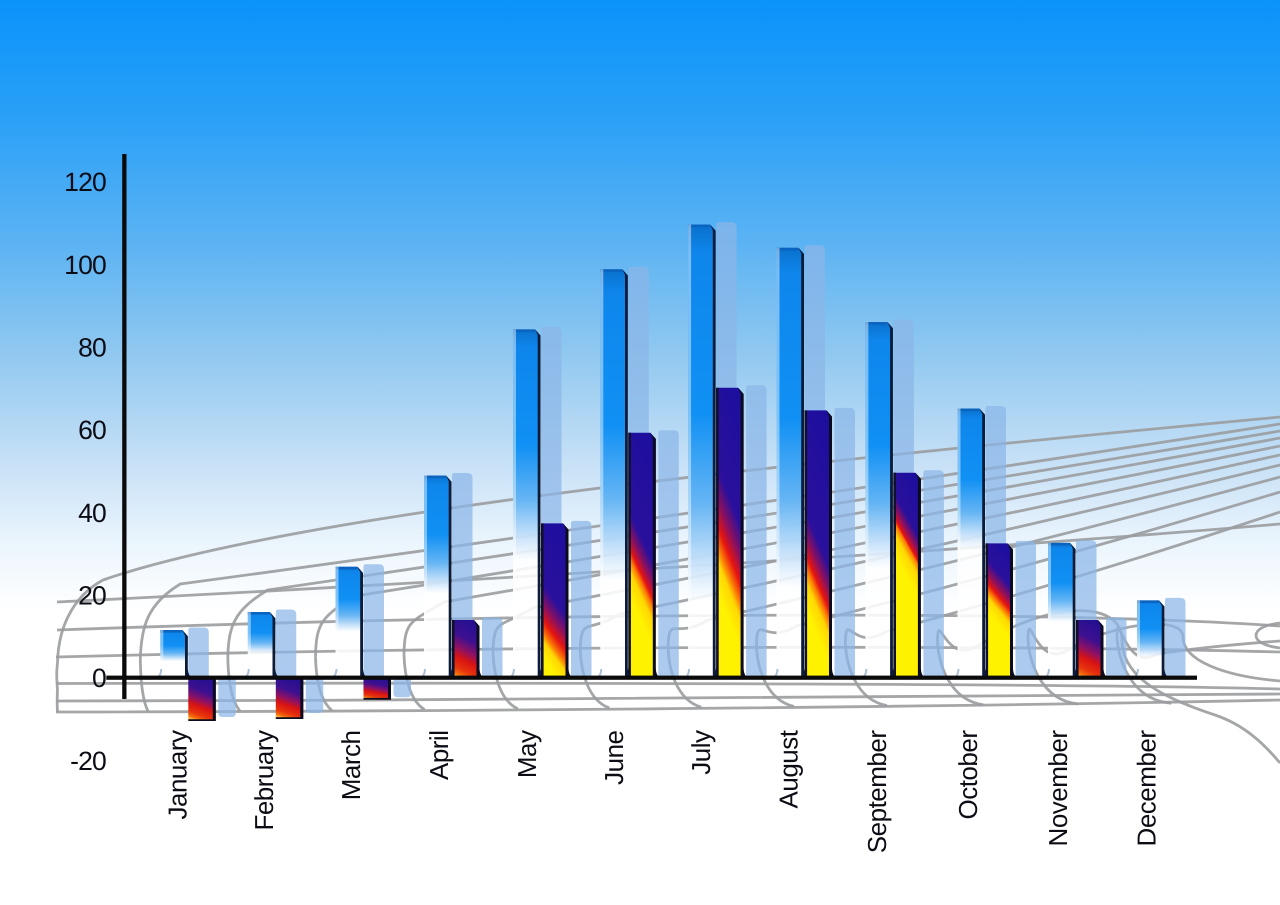  What do you see at coordinates (99, 678) in the screenshot?
I see `svg-text: 0` at bounding box center [99, 678].